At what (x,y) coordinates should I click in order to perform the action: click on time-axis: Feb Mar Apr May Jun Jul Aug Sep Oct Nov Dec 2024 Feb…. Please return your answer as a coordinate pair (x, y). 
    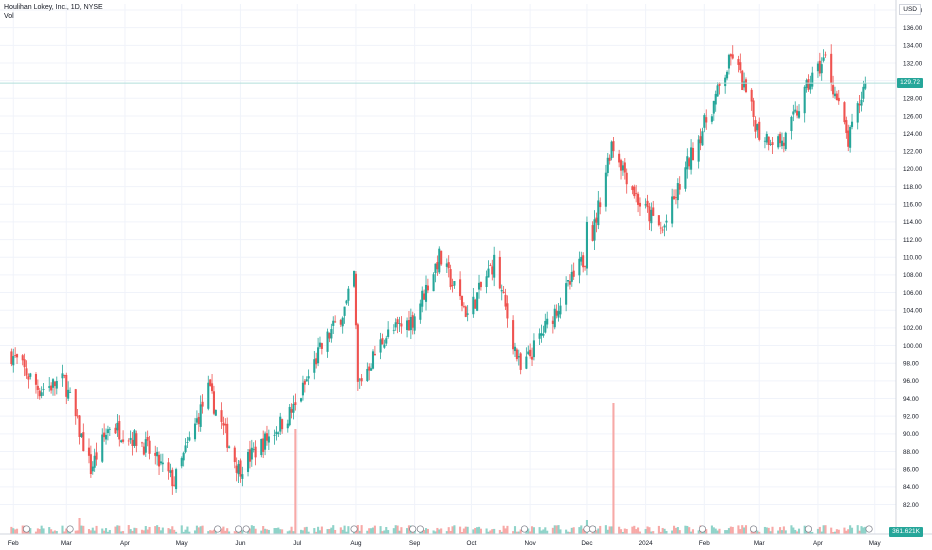
    Looking at the image, I should click on (445, 543).